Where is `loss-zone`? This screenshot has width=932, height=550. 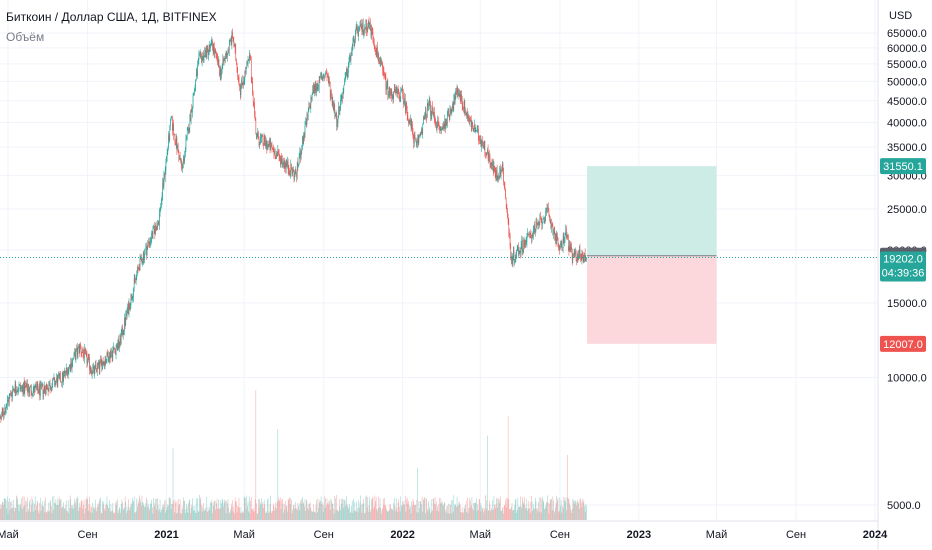 loss-zone is located at coordinates (652, 299).